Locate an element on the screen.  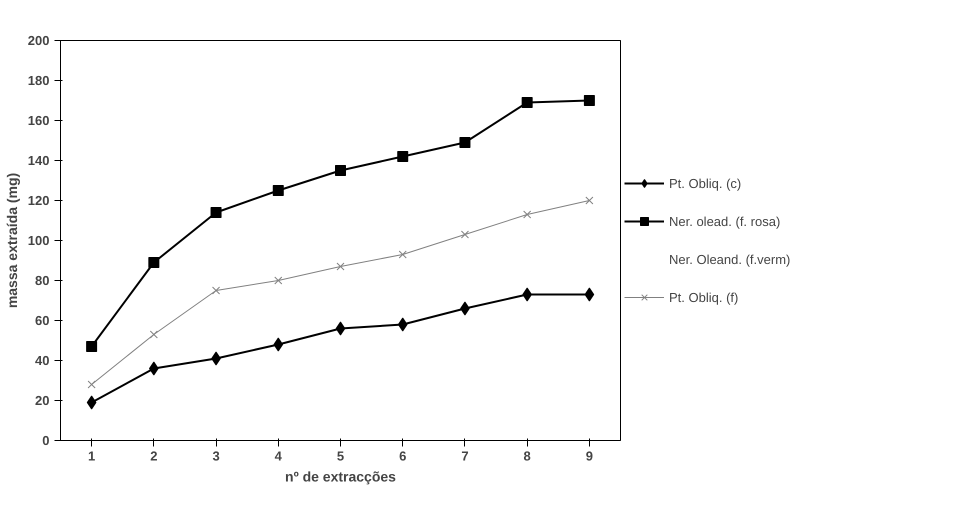
y-tick-label: 20 is located at coordinates (42, 400).